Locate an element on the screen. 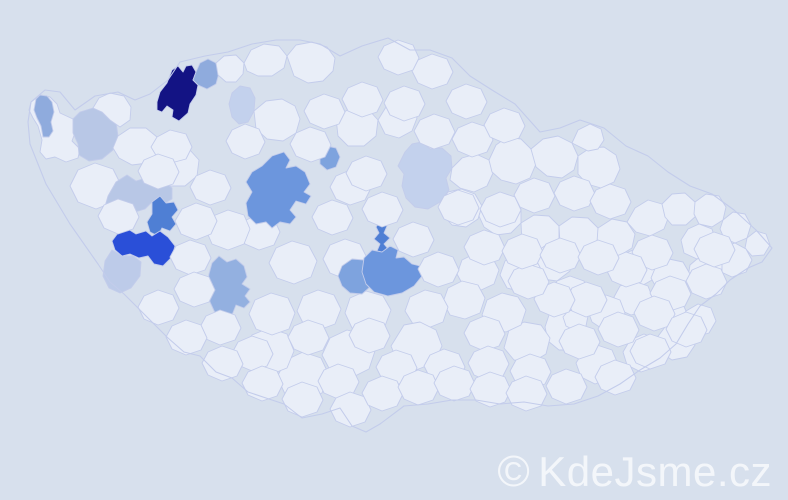 The height and width of the screenshot is (500, 788). district-broumov is located at coordinates (588, 137).